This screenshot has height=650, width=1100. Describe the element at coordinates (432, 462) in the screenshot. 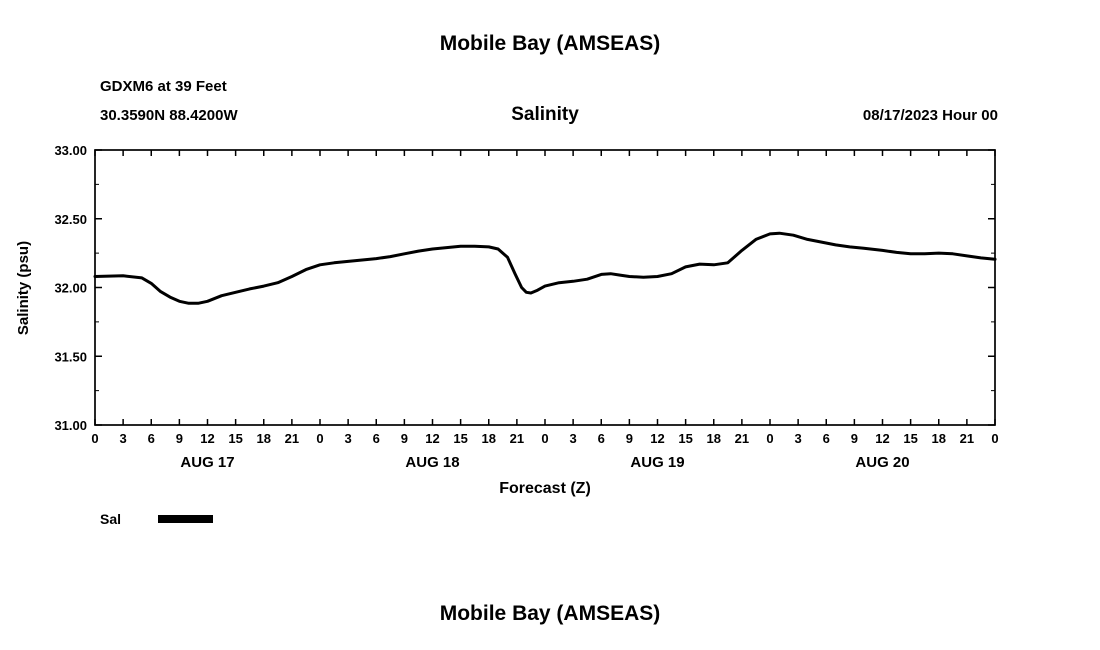

I see `day-label: AUG 18` at that location.